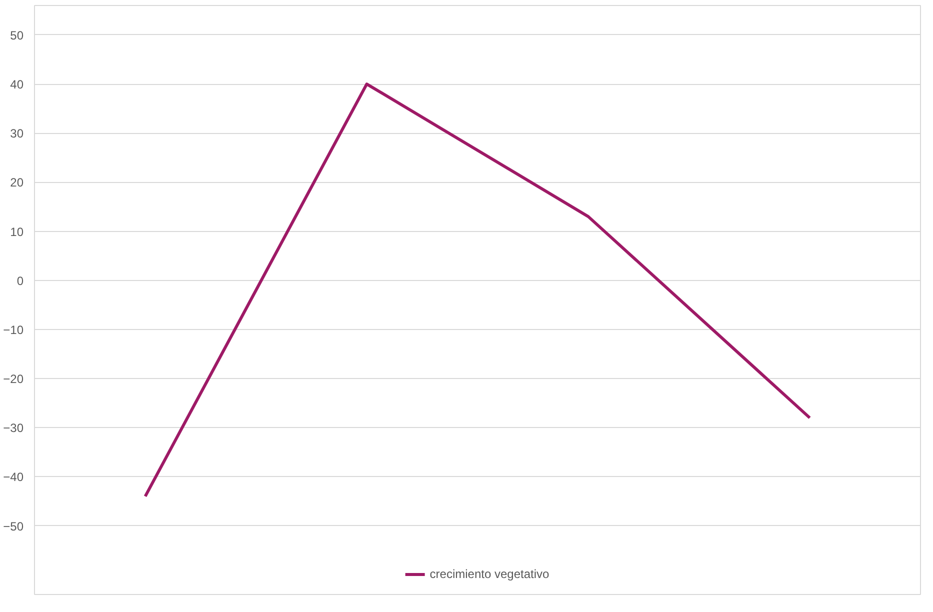 The image size is (933, 612). What do you see at coordinates (17, 183) in the screenshot?
I see `y-tick-label: 20` at bounding box center [17, 183].